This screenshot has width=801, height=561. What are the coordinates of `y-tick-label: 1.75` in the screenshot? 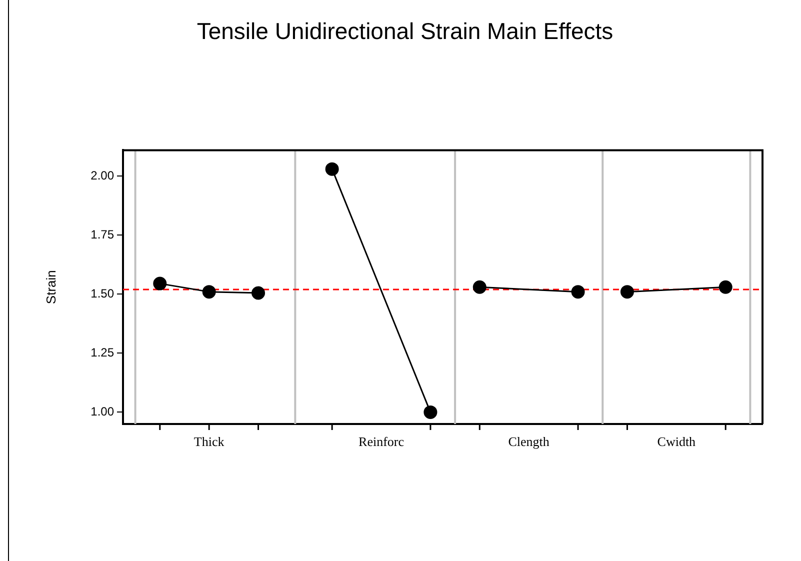 It's located at (102, 234).